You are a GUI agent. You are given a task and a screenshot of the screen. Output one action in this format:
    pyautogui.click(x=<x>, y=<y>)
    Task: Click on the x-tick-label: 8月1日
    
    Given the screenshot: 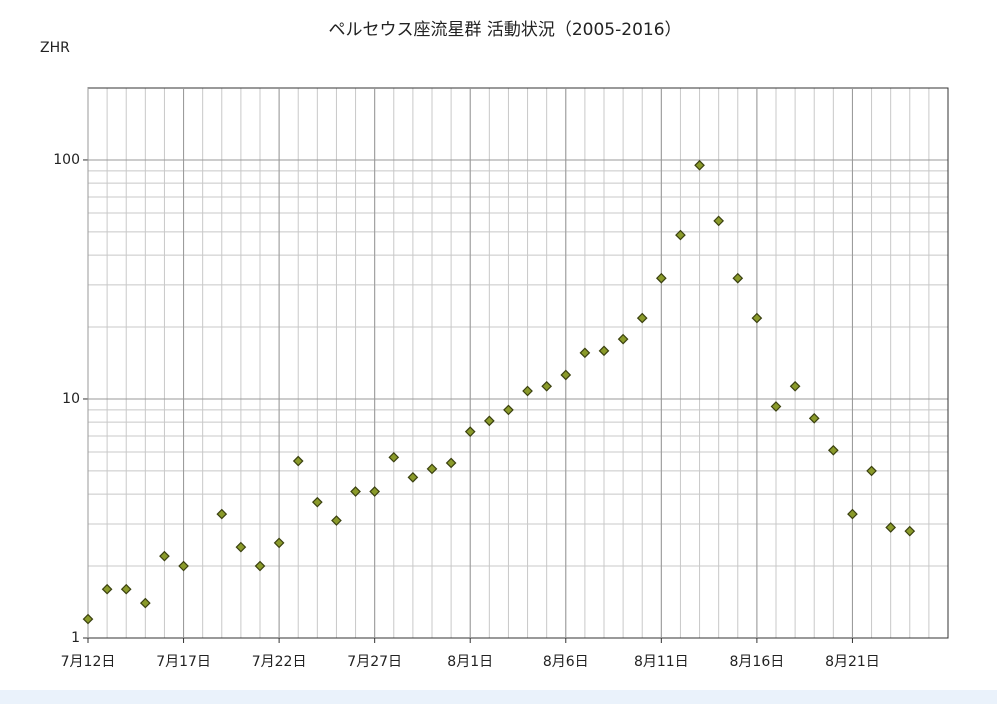 What is the action you would take?
    pyautogui.click(x=470, y=662)
    